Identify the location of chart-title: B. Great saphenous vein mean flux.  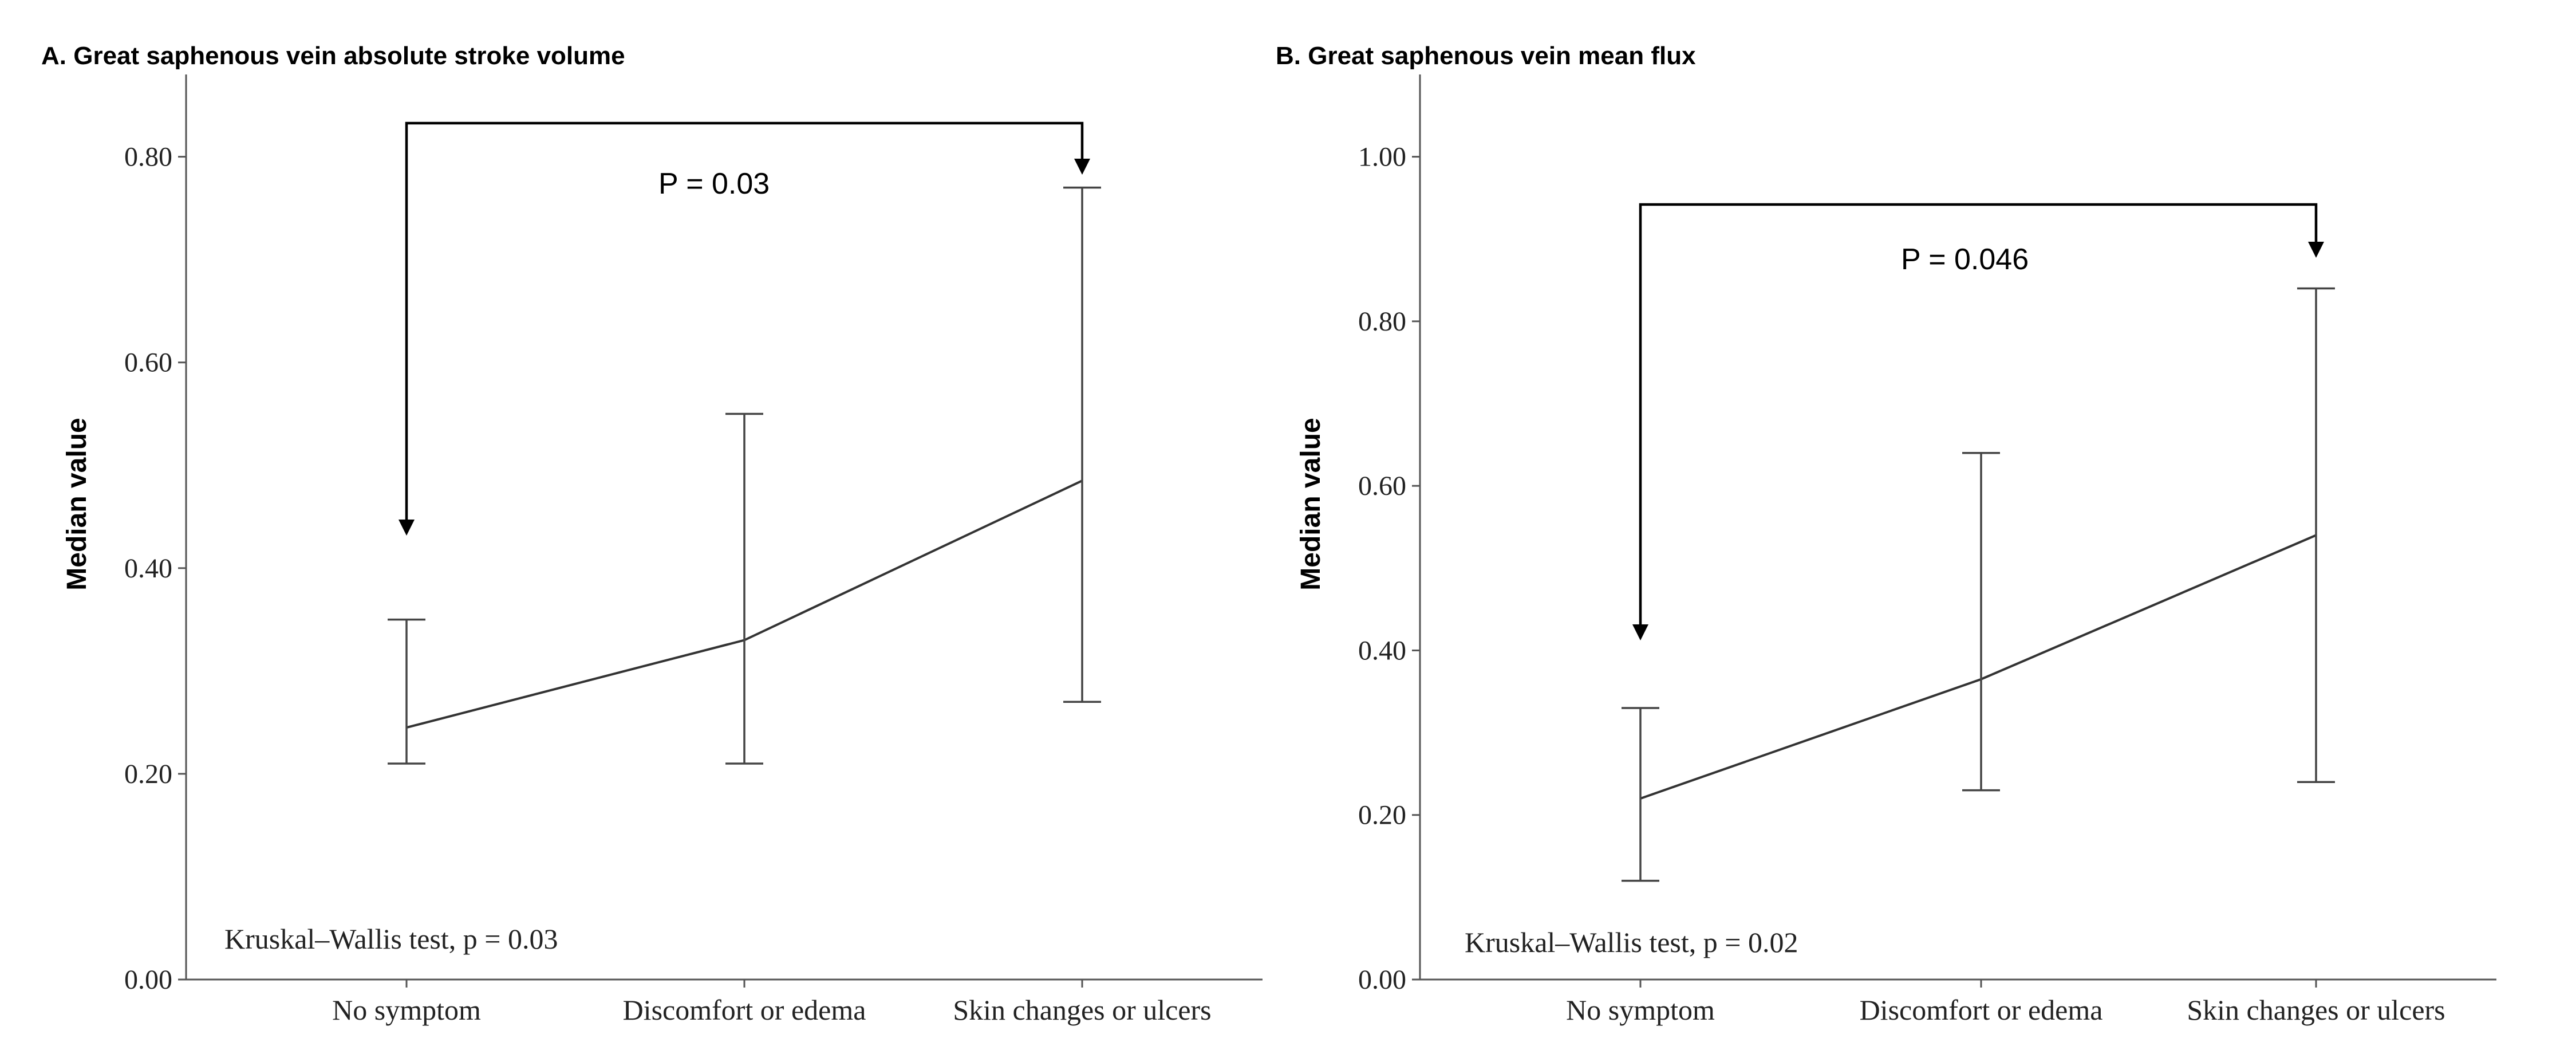
(1486, 56).